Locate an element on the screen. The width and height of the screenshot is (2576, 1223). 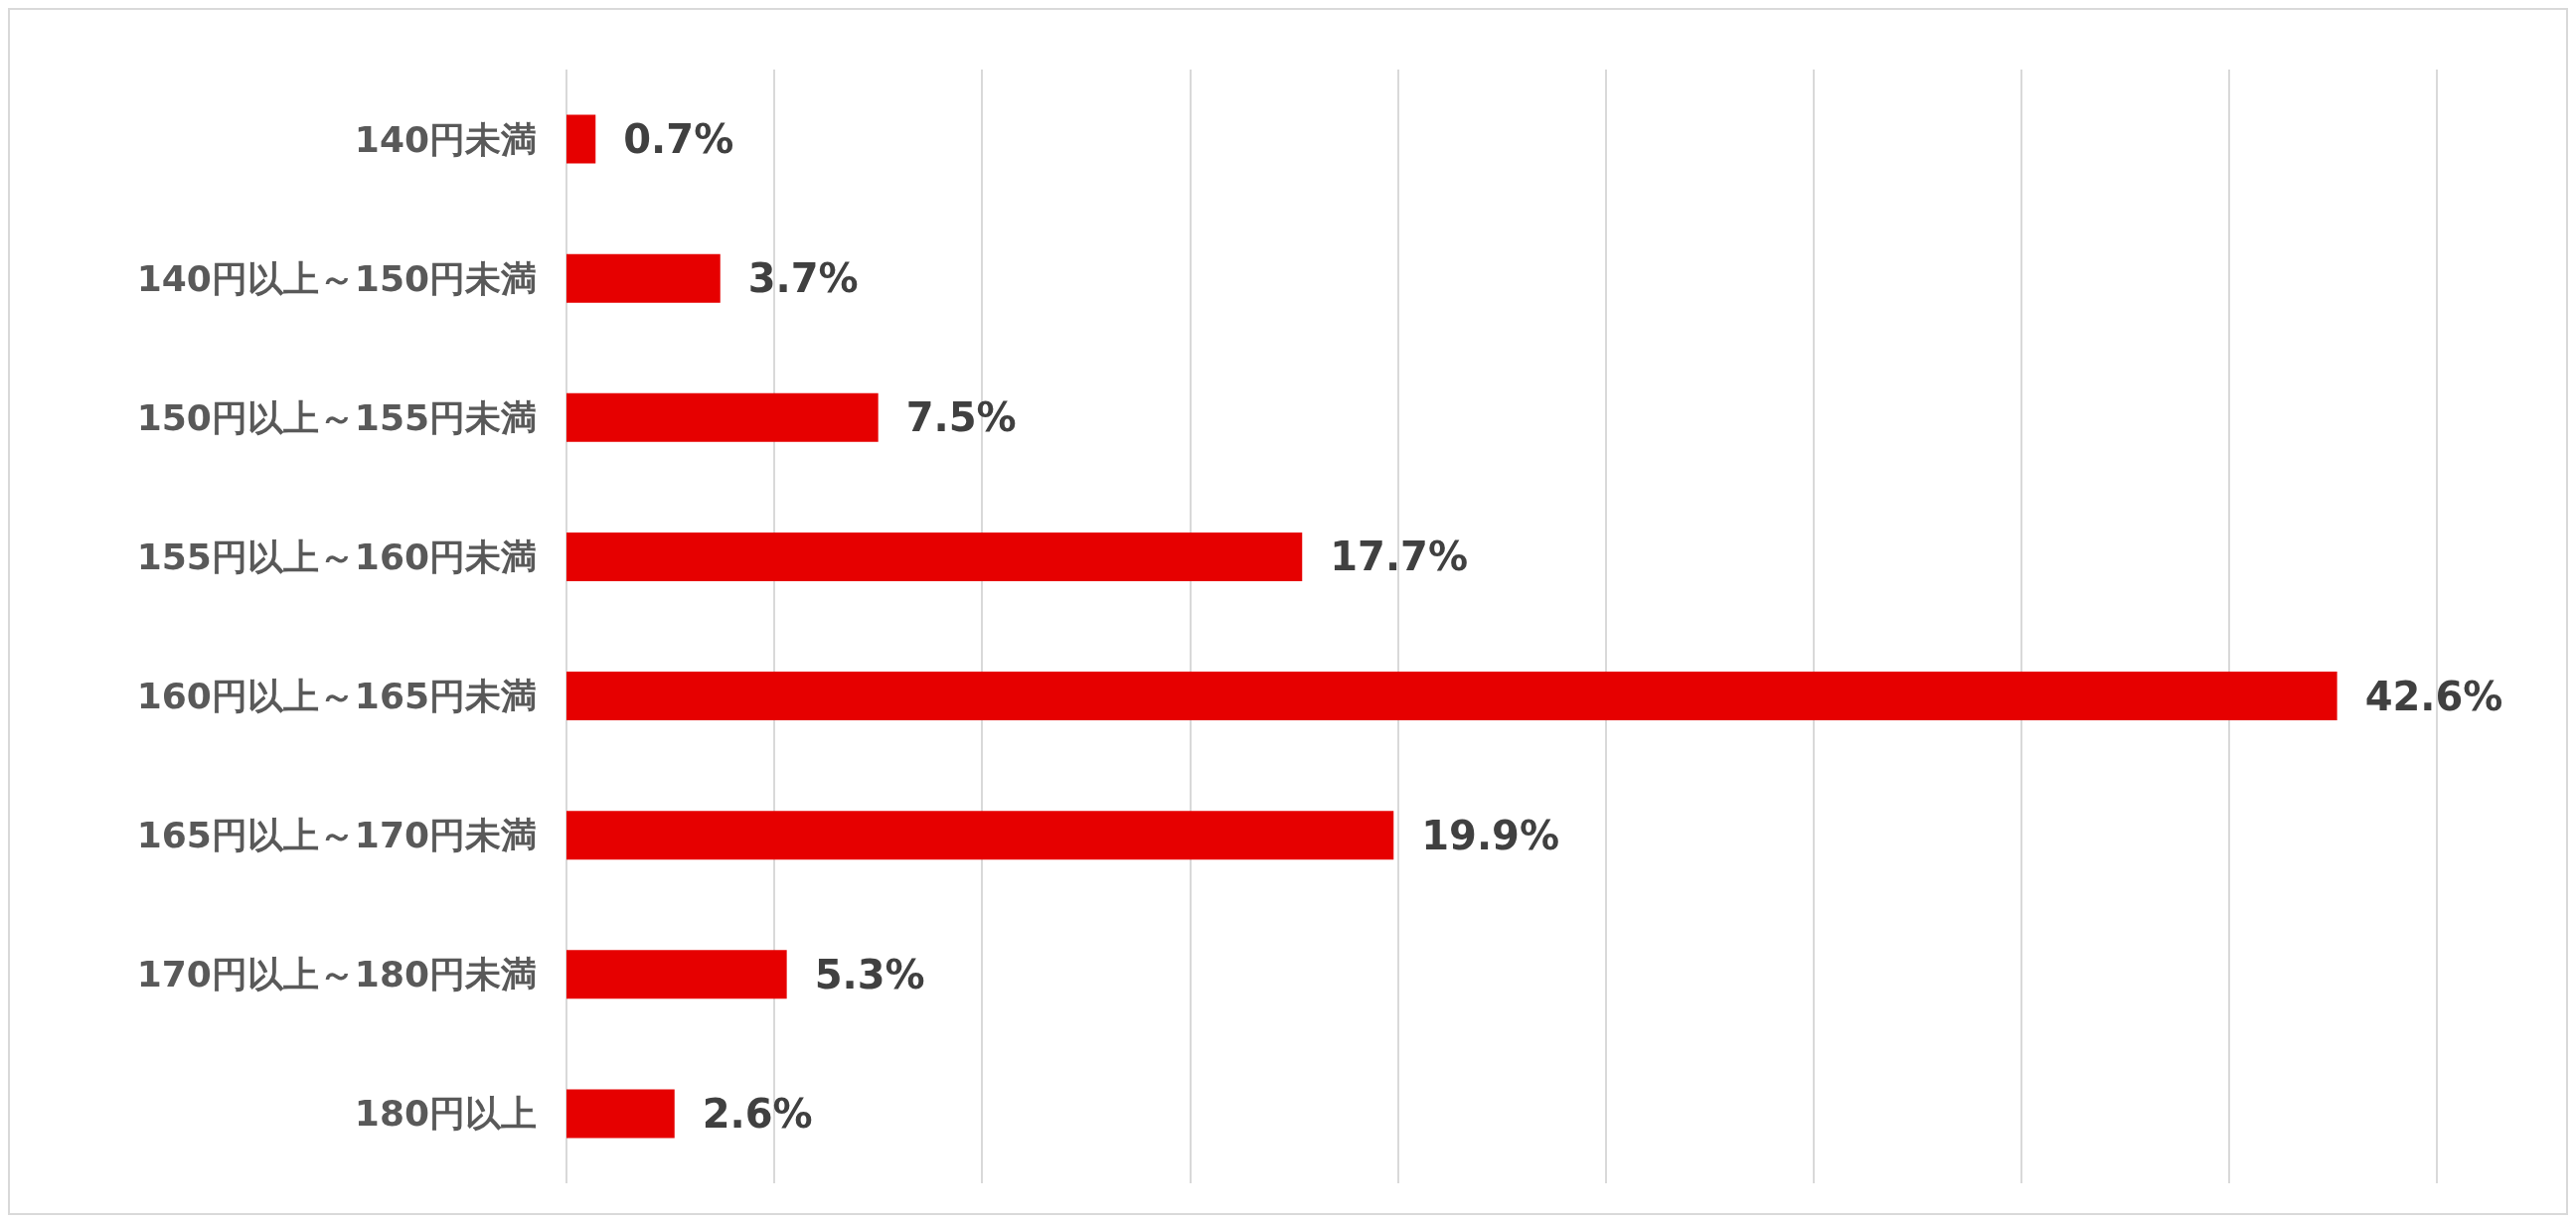
y-tick-label: 180円以上 is located at coordinates (445, 1114).